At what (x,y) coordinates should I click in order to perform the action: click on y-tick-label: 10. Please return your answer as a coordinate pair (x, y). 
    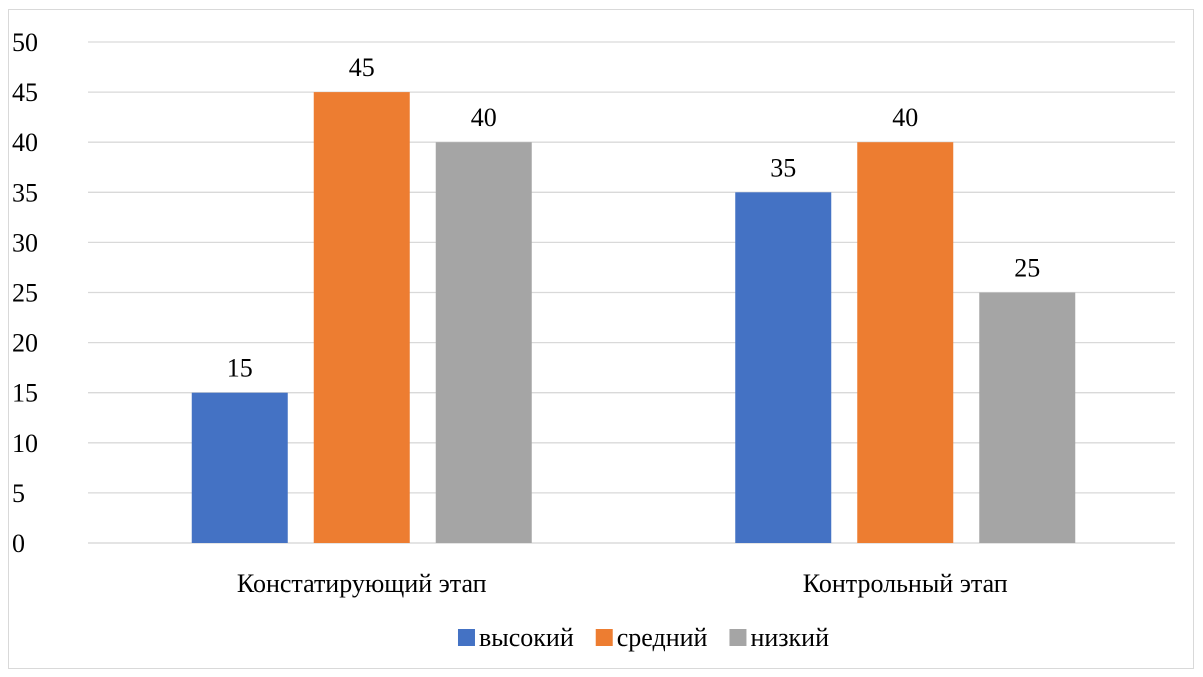
    Looking at the image, I should click on (25, 443).